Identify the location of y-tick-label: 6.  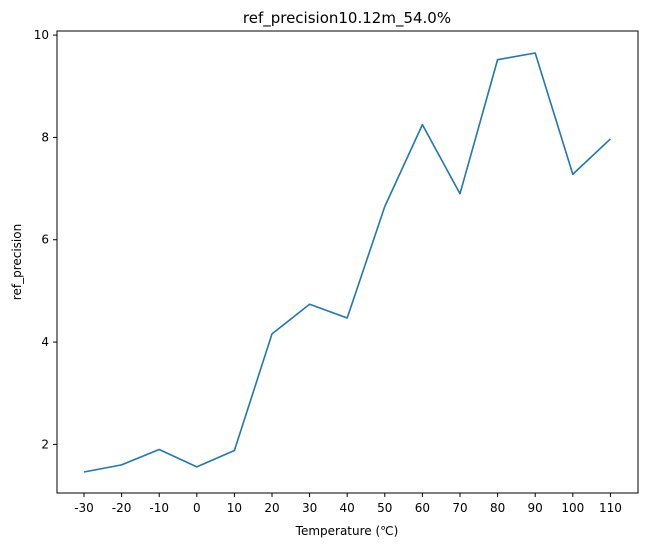
(45, 240).